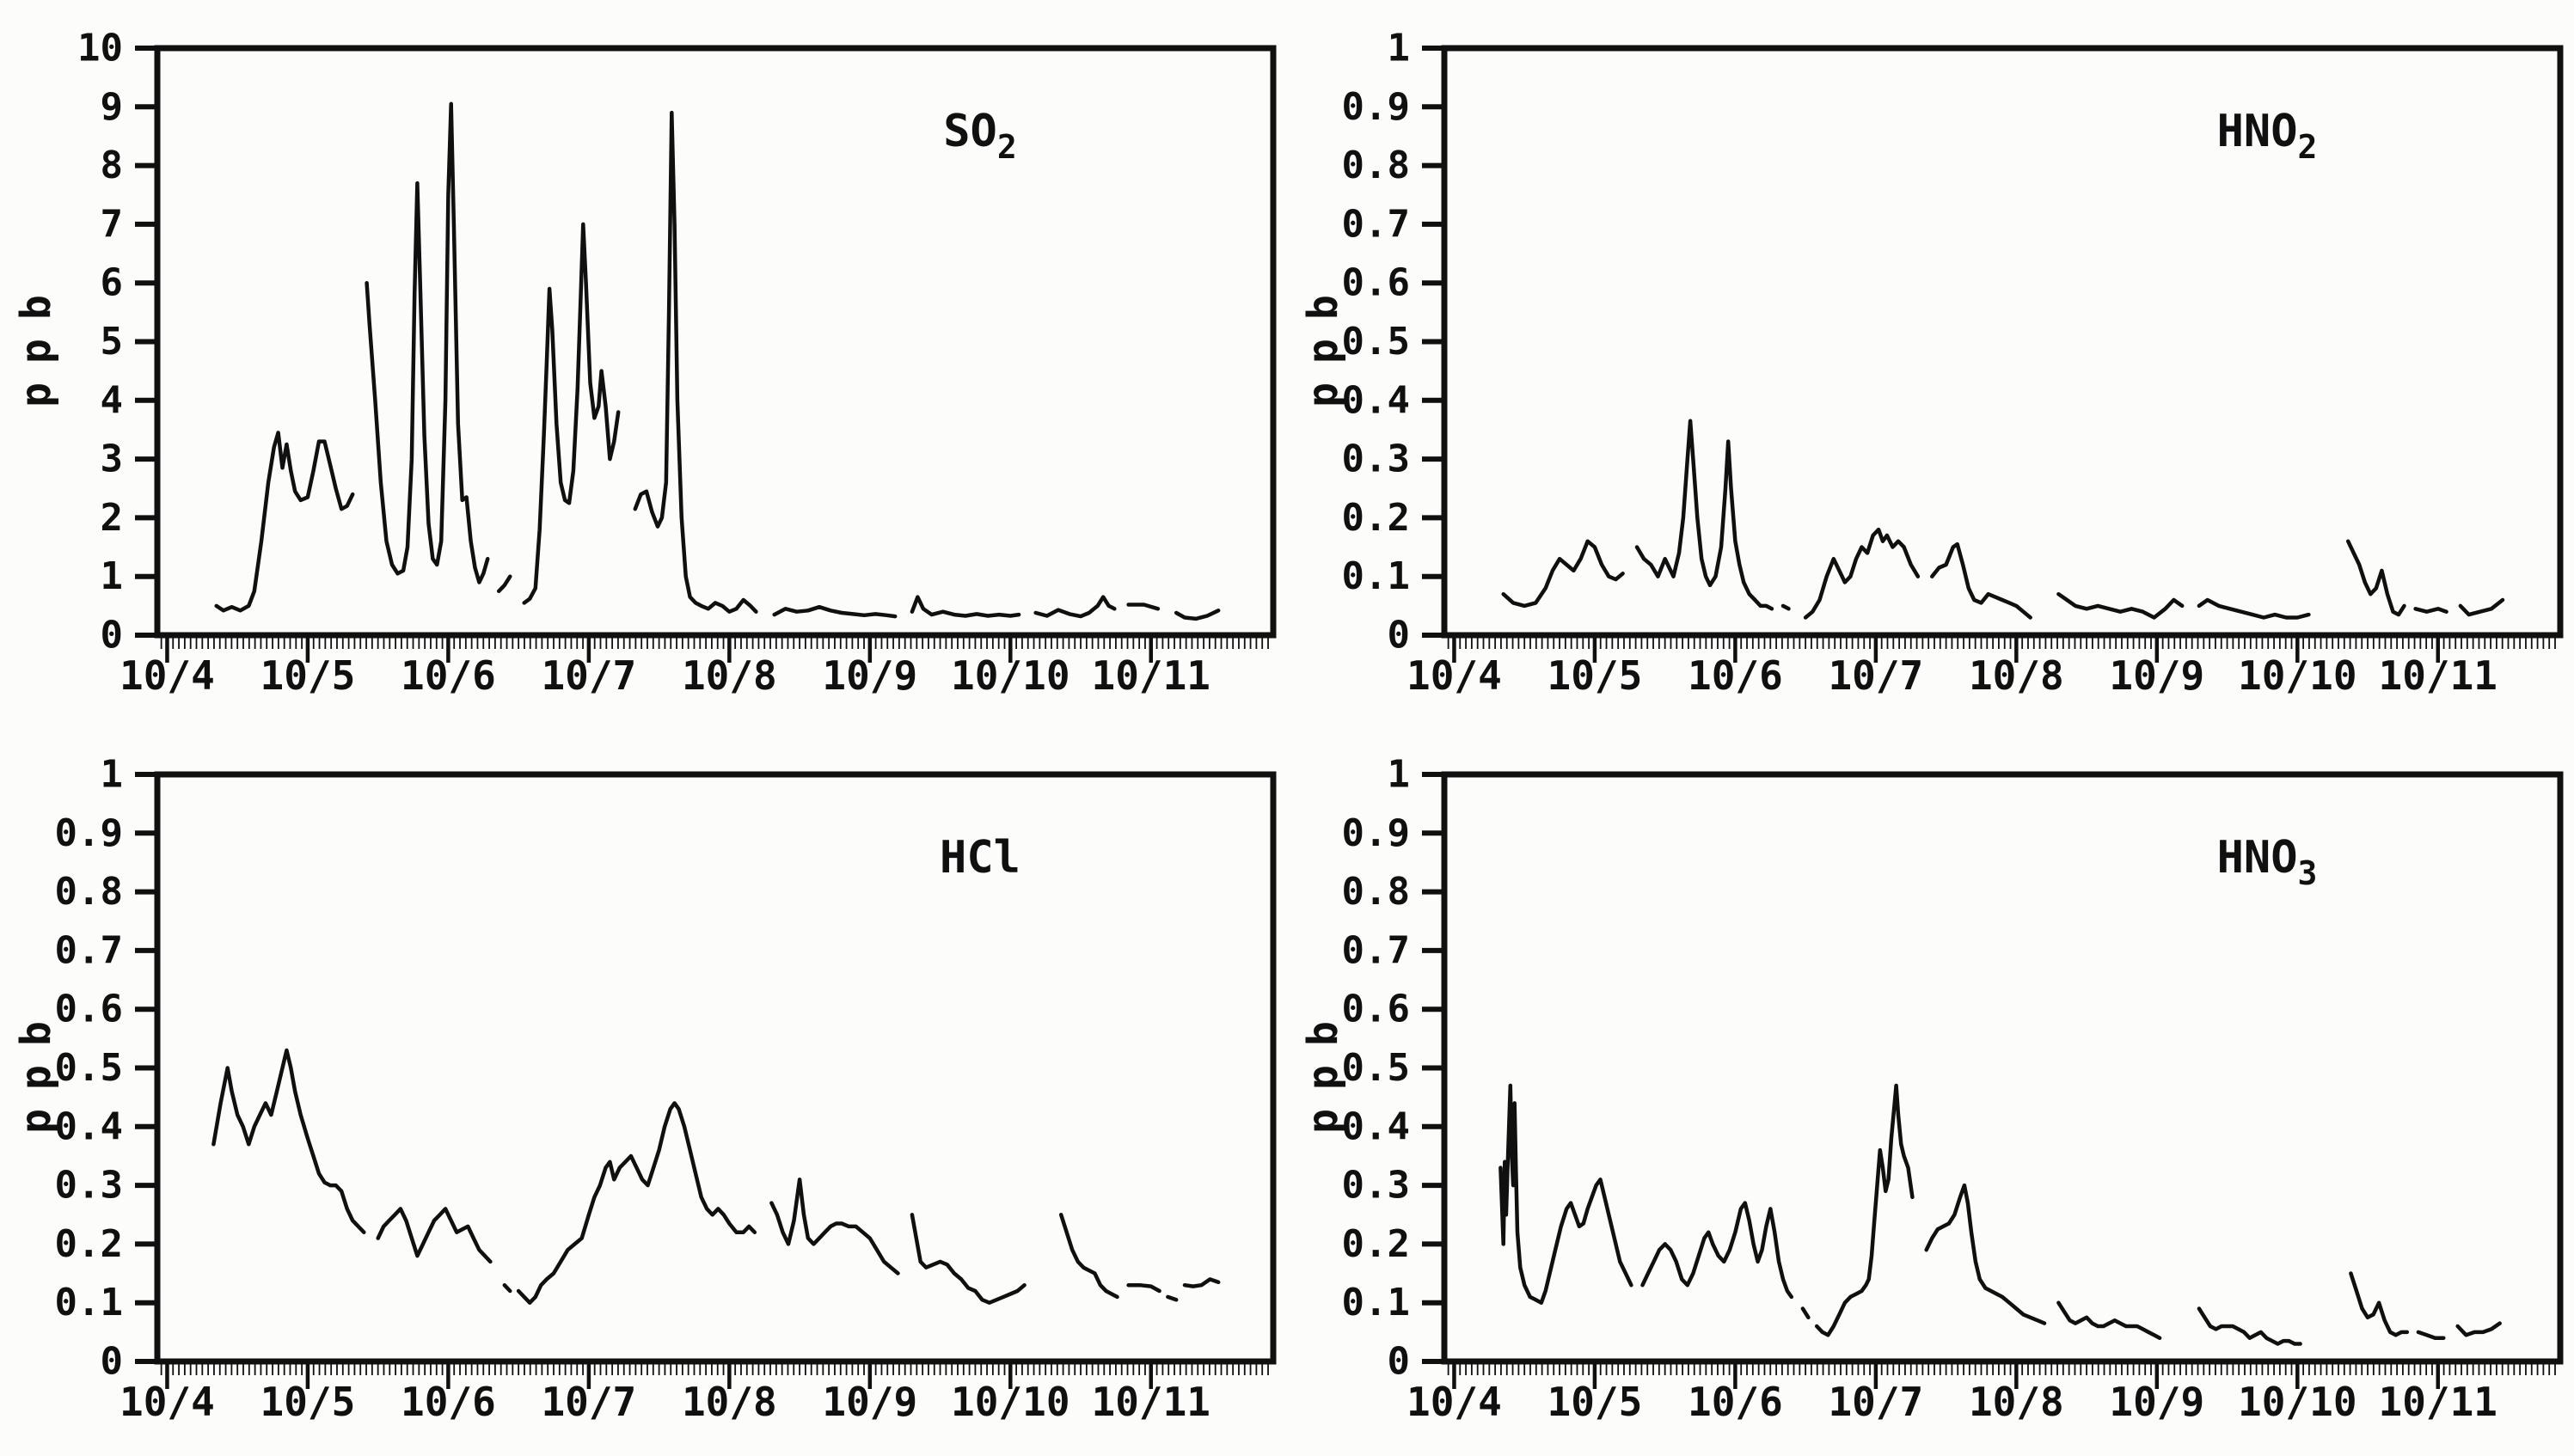 The width and height of the screenshot is (2574, 1456). Describe the element at coordinates (694, 1395) in the screenshot. I see `hcl-x-ticks: 10/4 10/5 10/6 10/7 10/8 10/9 10/10 10/11` at that location.